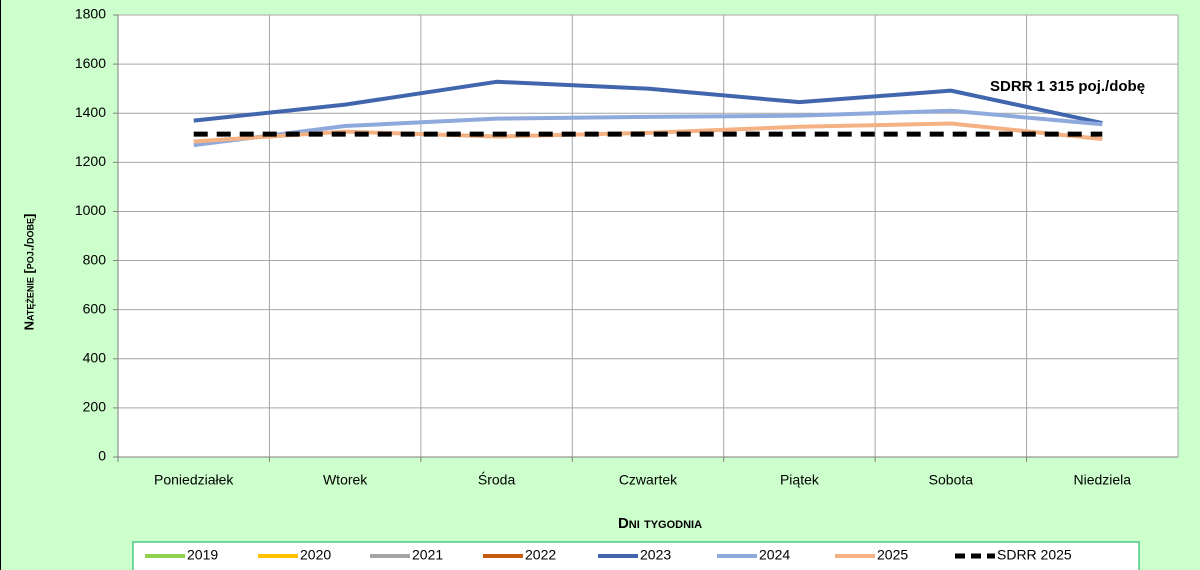 This screenshot has height=570, width=1200. I want to click on x-tick-label: Sobota, so click(951, 480).